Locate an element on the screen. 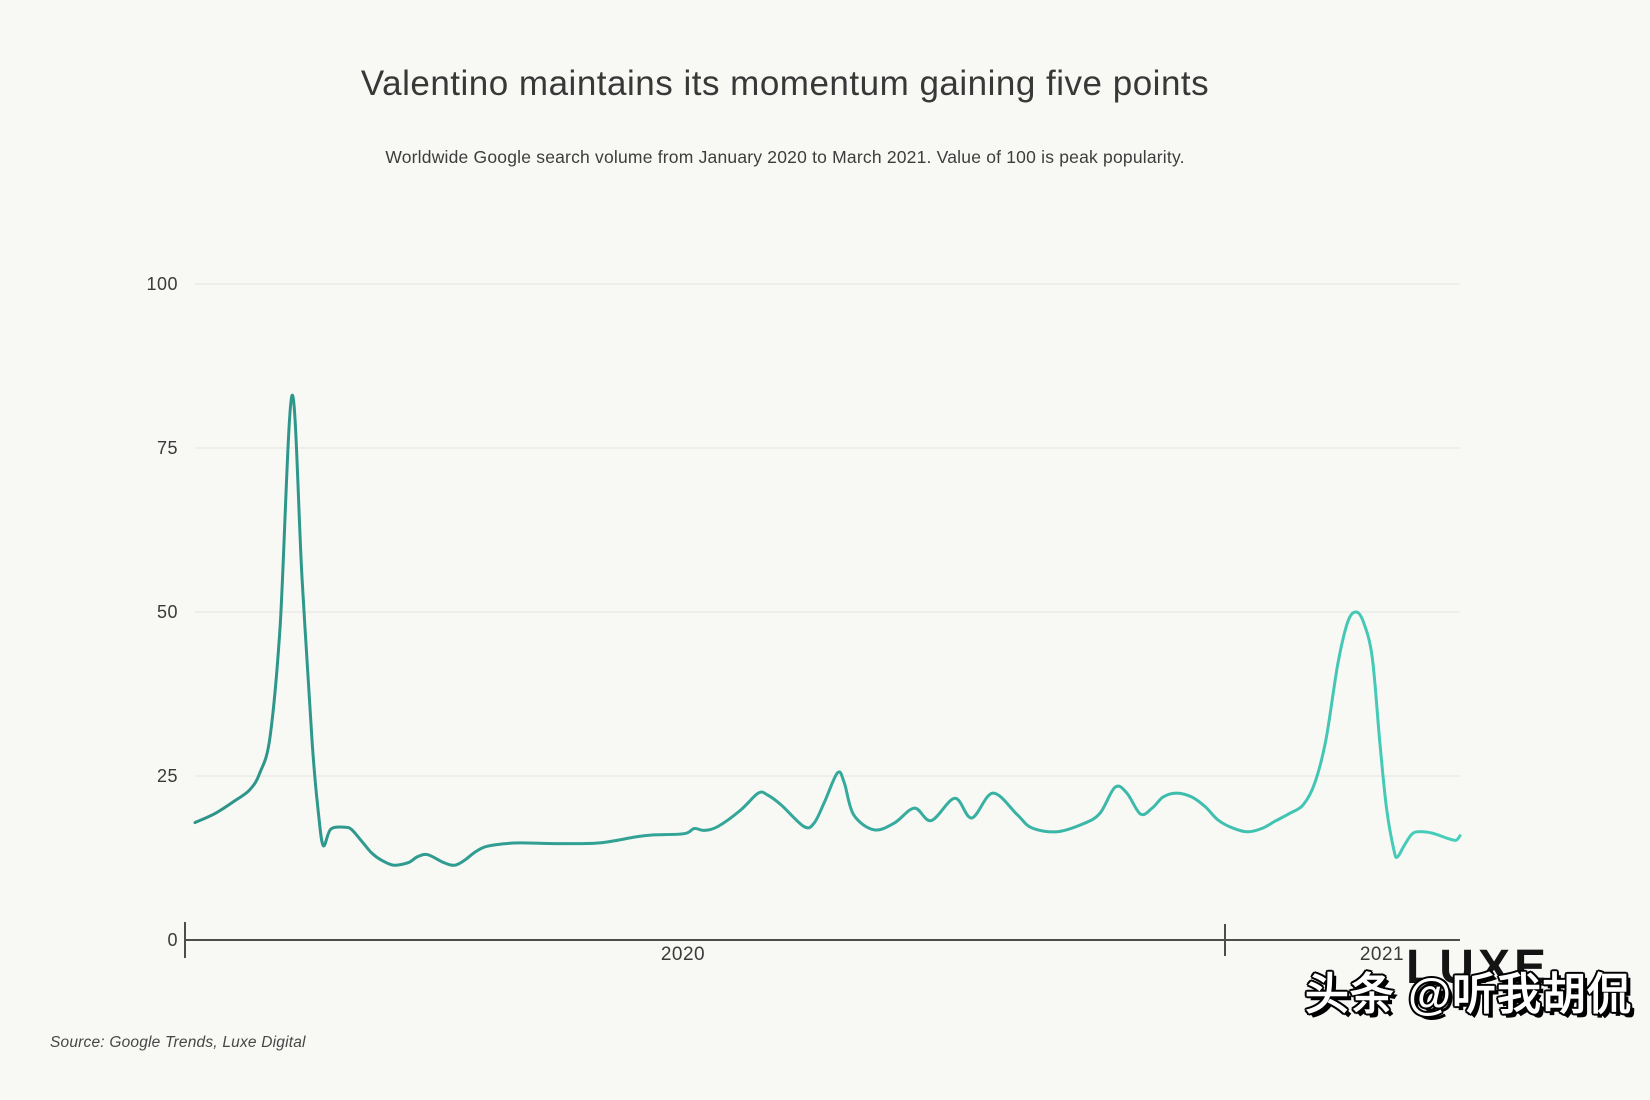 Image resolution: width=1650 pixels, height=1100 pixels. y-axis-tick-label-100: 100 is located at coordinates (162, 284).